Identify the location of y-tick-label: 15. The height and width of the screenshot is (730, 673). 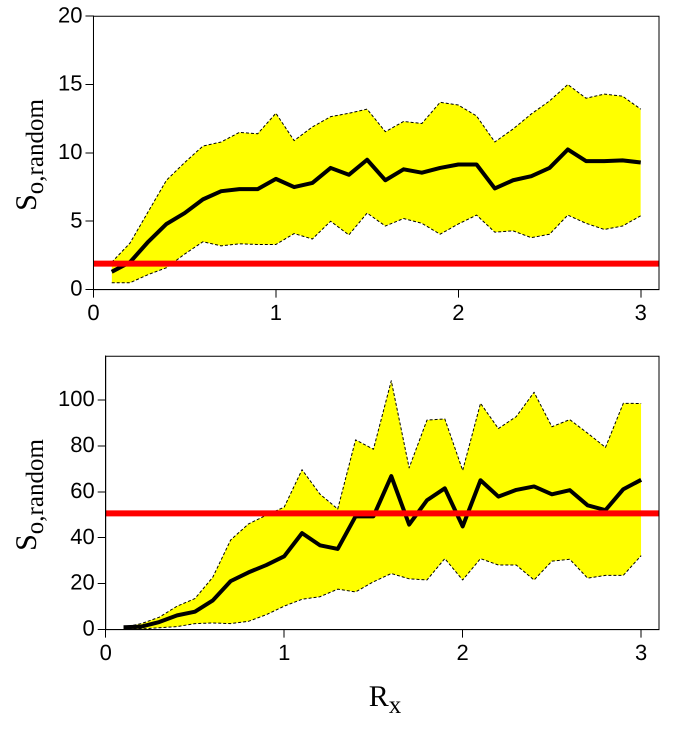
(70, 83).